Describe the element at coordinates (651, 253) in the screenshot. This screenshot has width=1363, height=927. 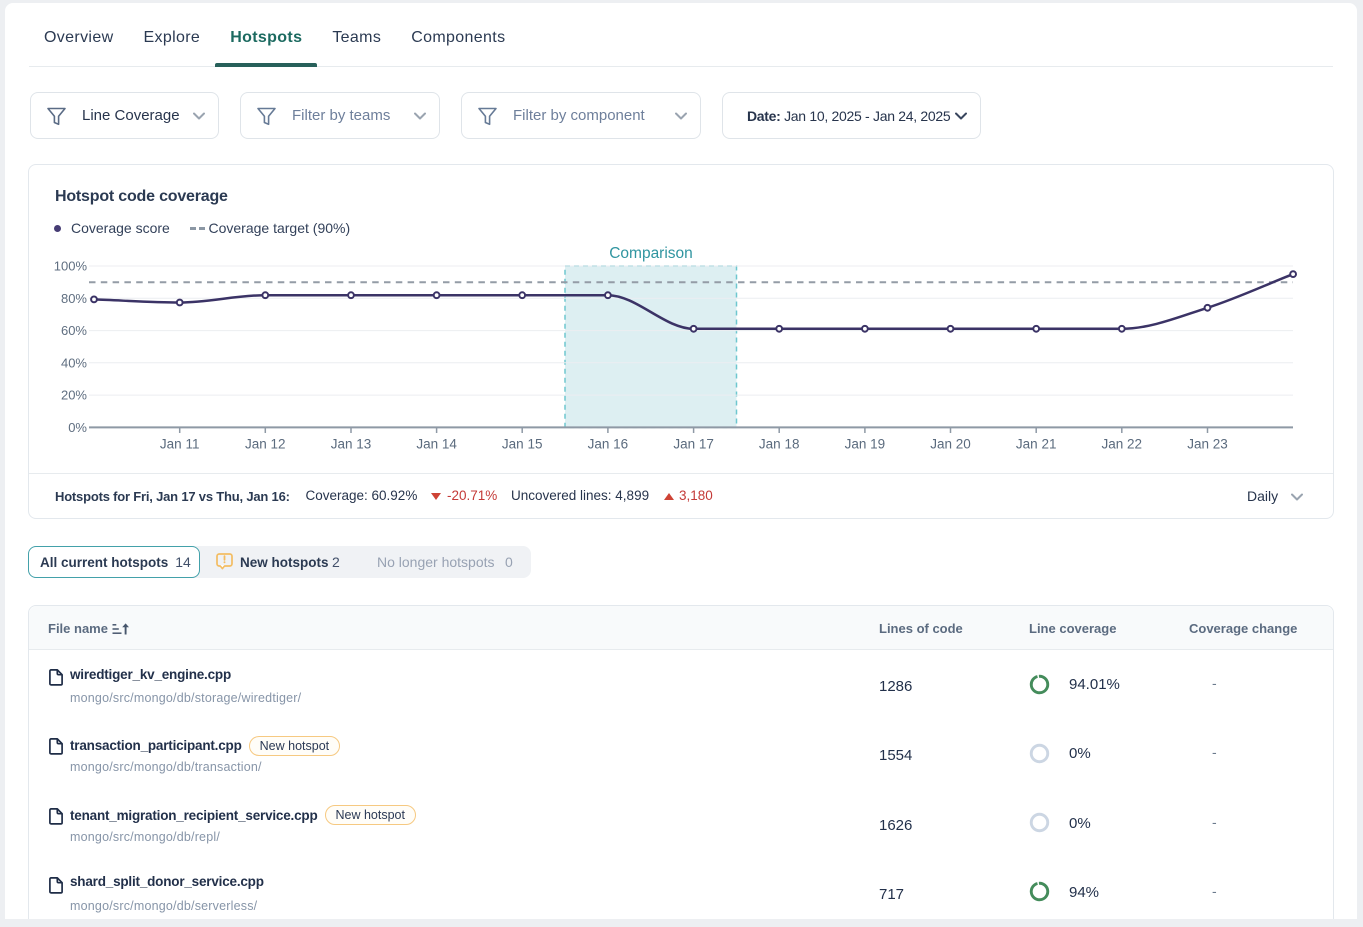
I see `svg-text: Comparison` at that location.